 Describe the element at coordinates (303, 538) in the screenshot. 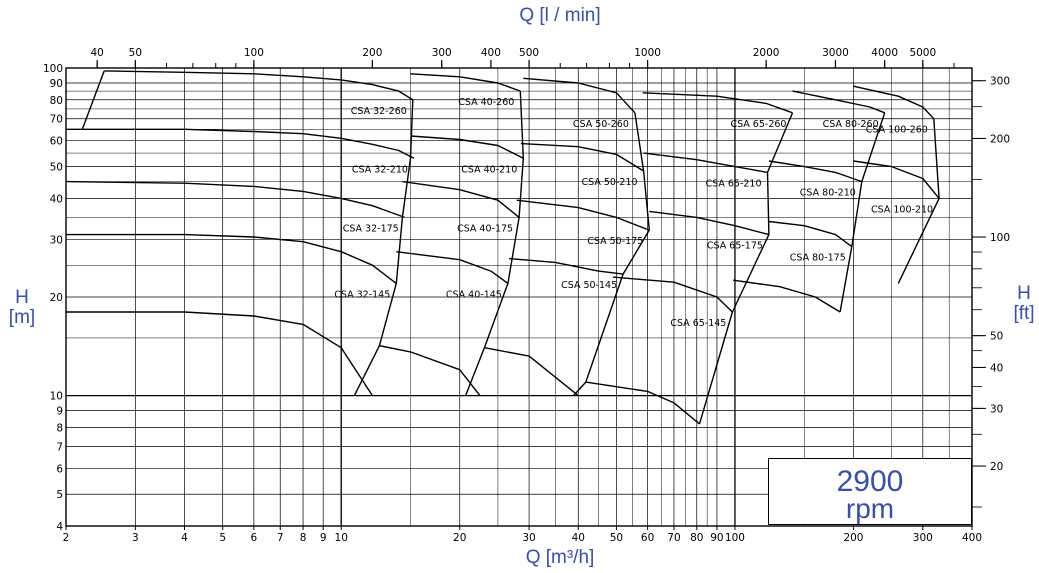

I see `x-tick-label: 8` at that location.